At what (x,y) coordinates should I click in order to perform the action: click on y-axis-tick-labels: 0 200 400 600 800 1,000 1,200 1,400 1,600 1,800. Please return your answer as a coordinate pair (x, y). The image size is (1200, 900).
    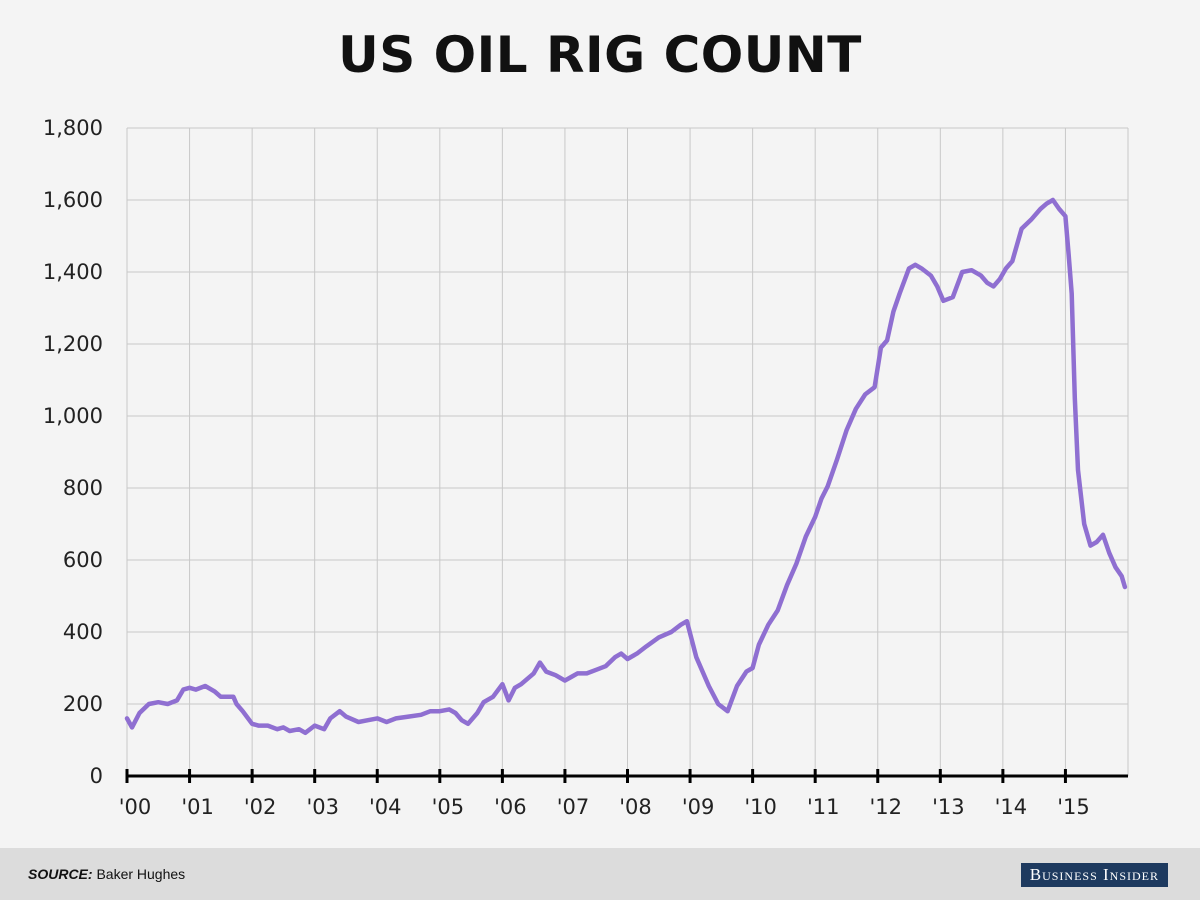
    Looking at the image, I should click on (73, 452).